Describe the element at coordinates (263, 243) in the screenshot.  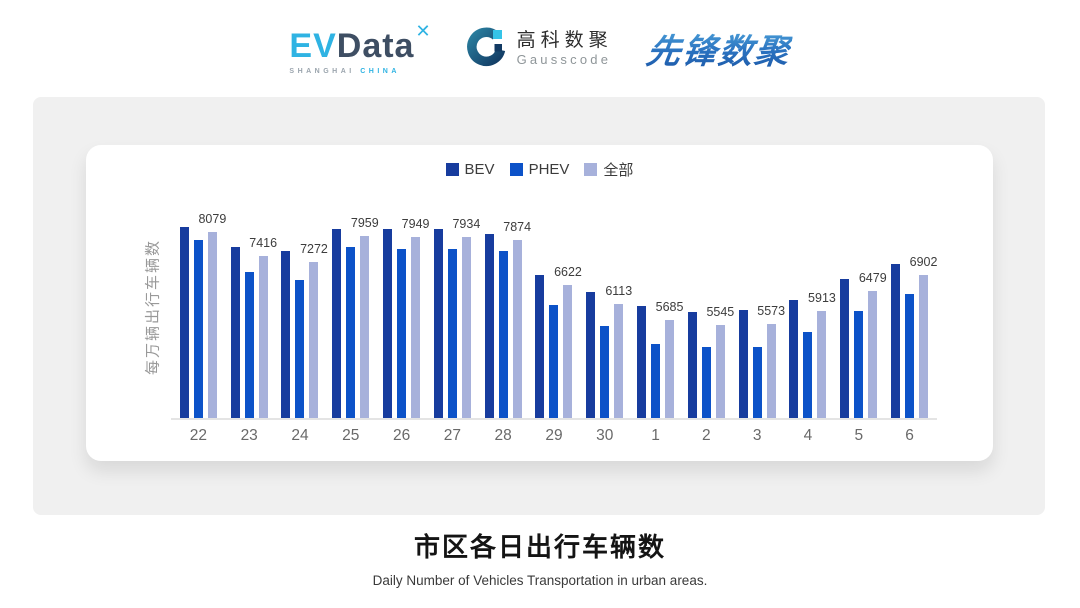
I see `value-label: 7416` at that location.